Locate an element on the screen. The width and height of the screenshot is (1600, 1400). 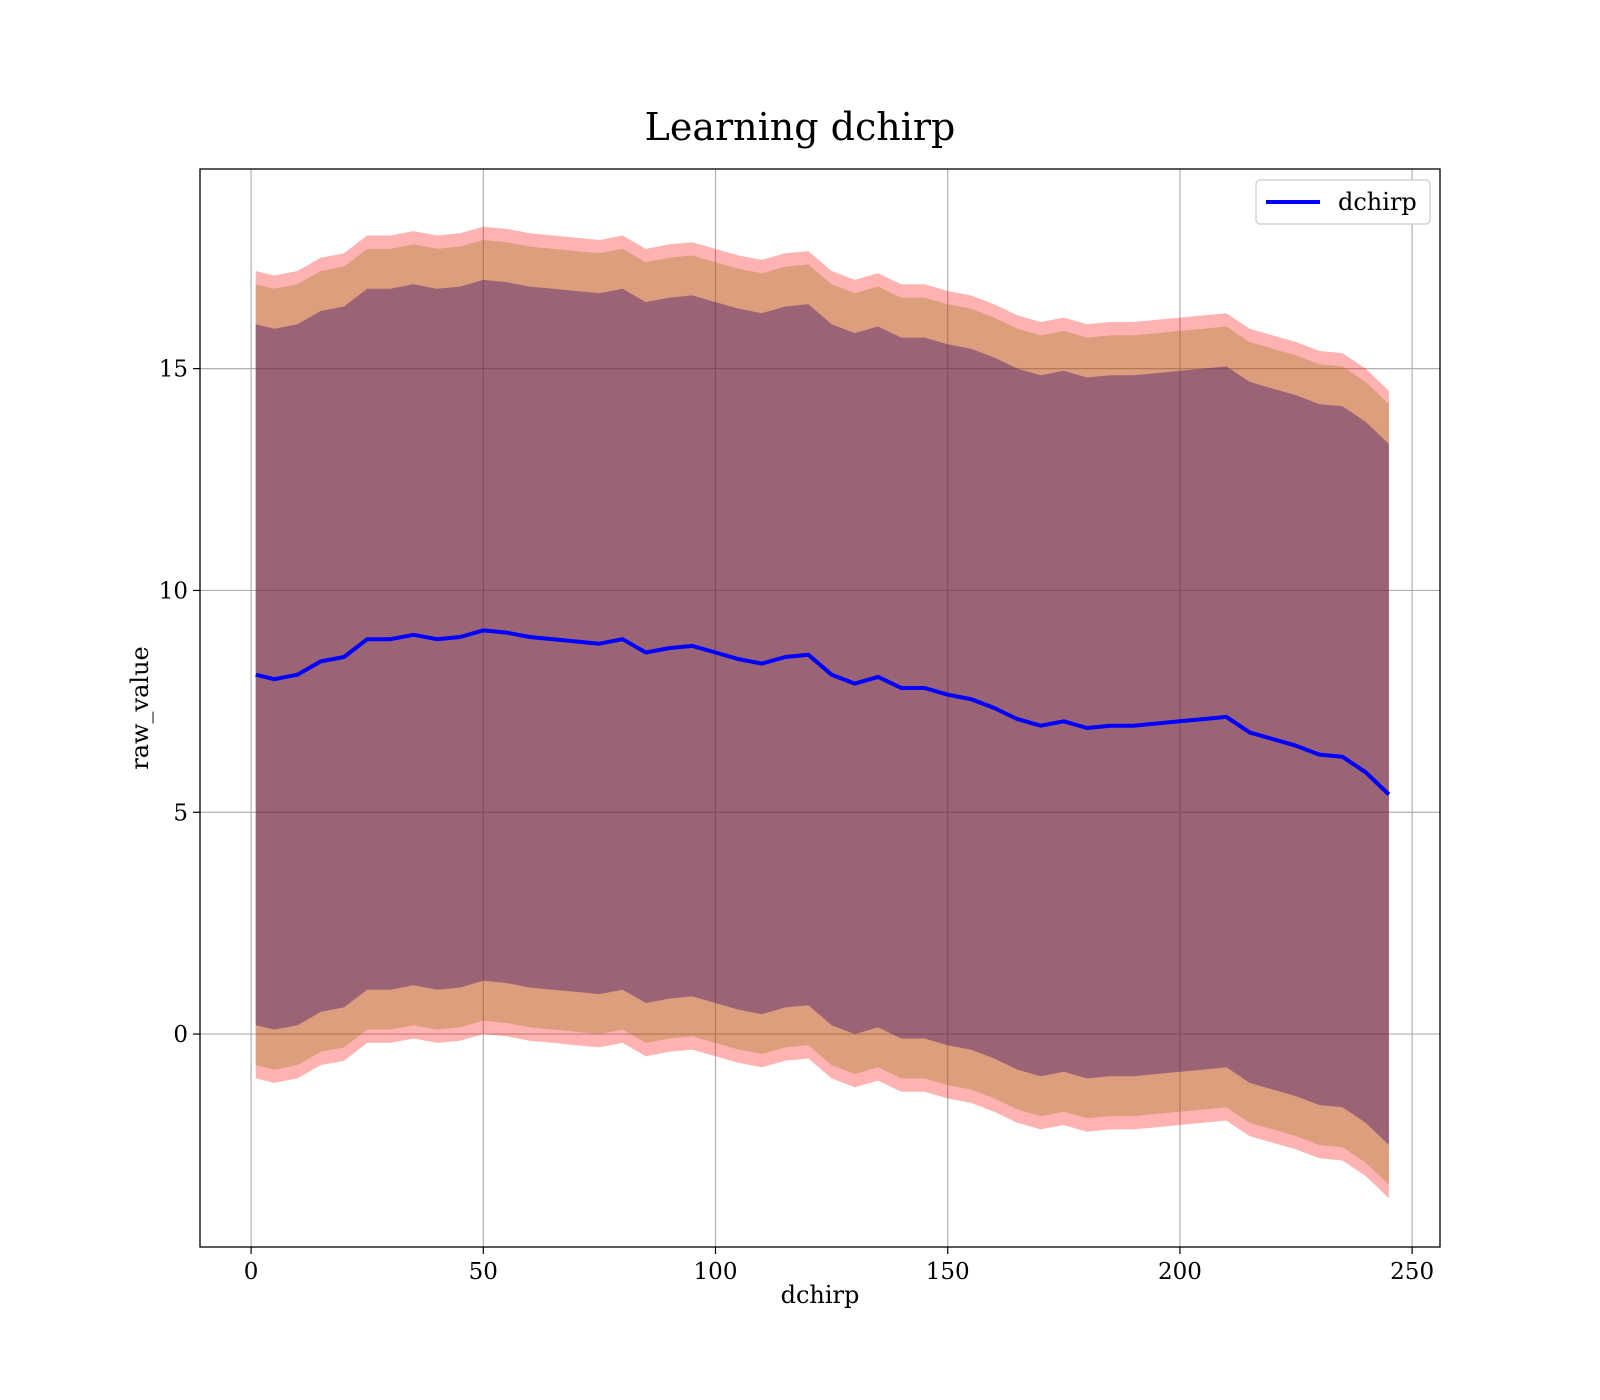
series-layer is located at coordinates (823, 712).